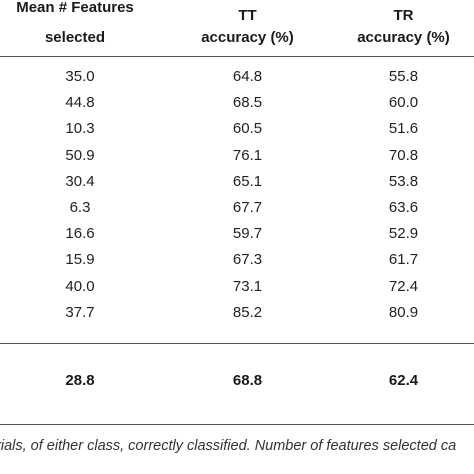  I want to click on tr-accuracy-cell: 61.7, so click(403, 260).